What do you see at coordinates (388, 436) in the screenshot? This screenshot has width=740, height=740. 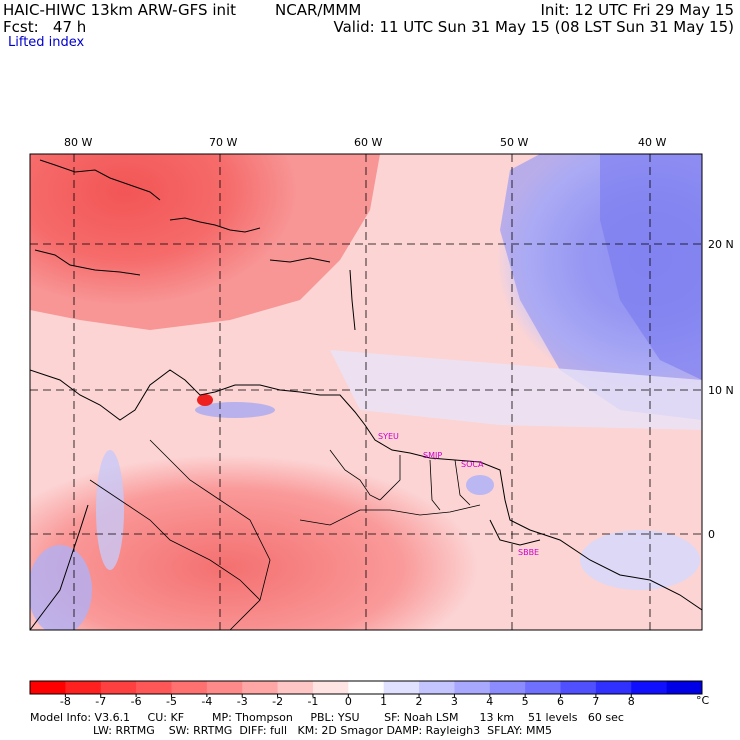 I see `station-syeu: SYEU` at bounding box center [388, 436].